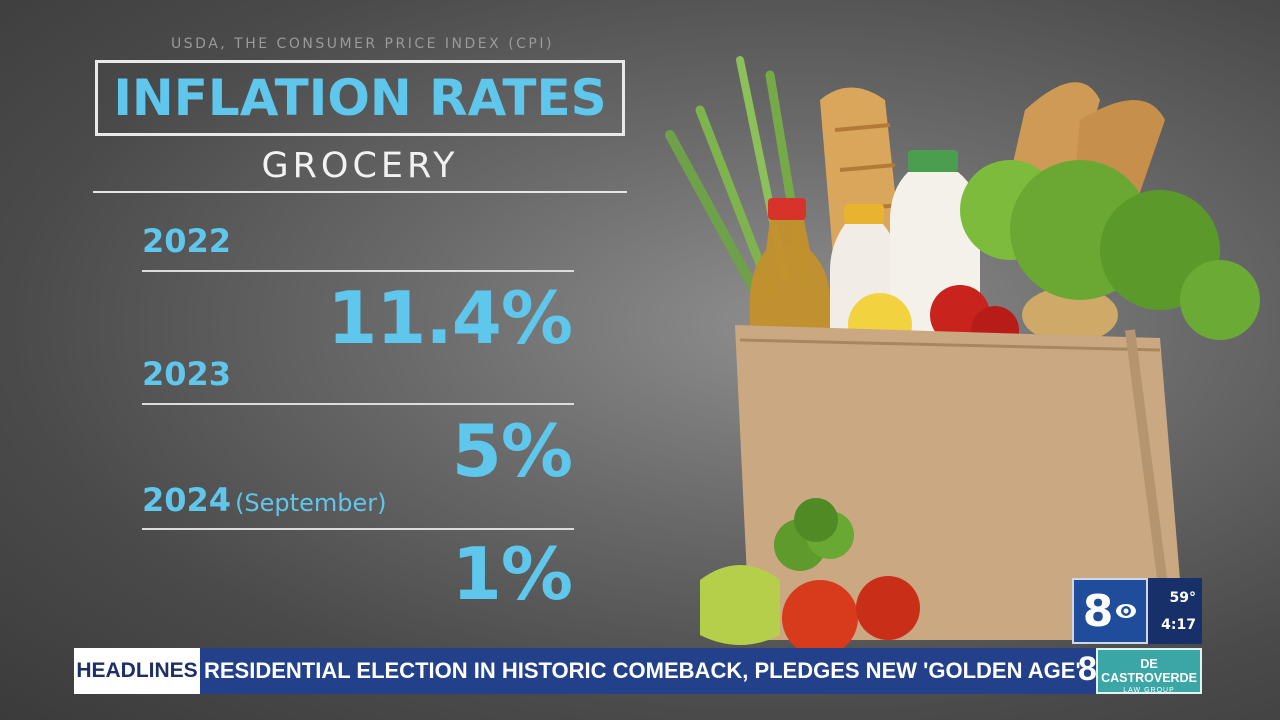  What do you see at coordinates (137, 671) in the screenshot?
I see `ticker-label: HEADLINES` at bounding box center [137, 671].